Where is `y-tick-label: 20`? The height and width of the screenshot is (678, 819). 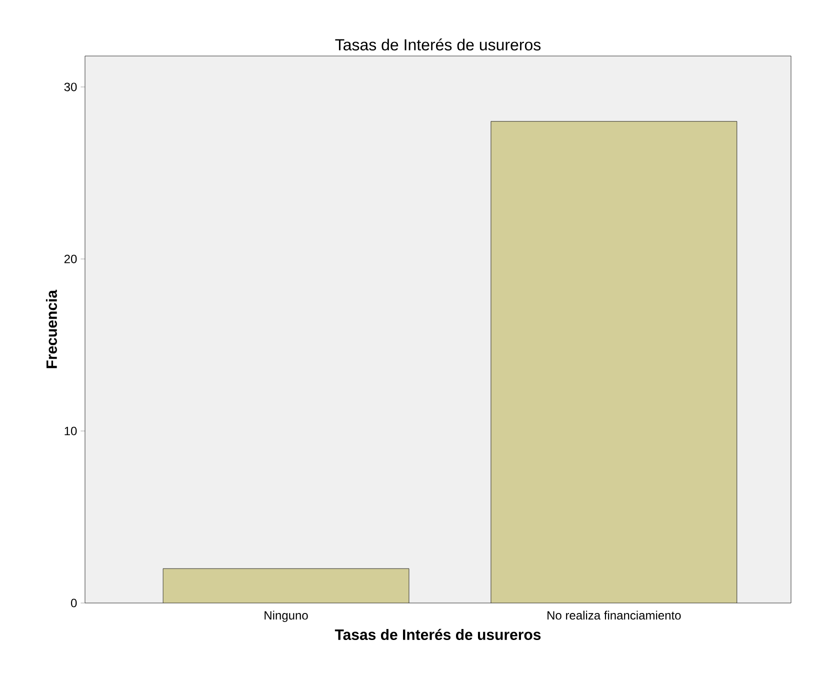 y-tick-label: 20 is located at coordinates (70, 259).